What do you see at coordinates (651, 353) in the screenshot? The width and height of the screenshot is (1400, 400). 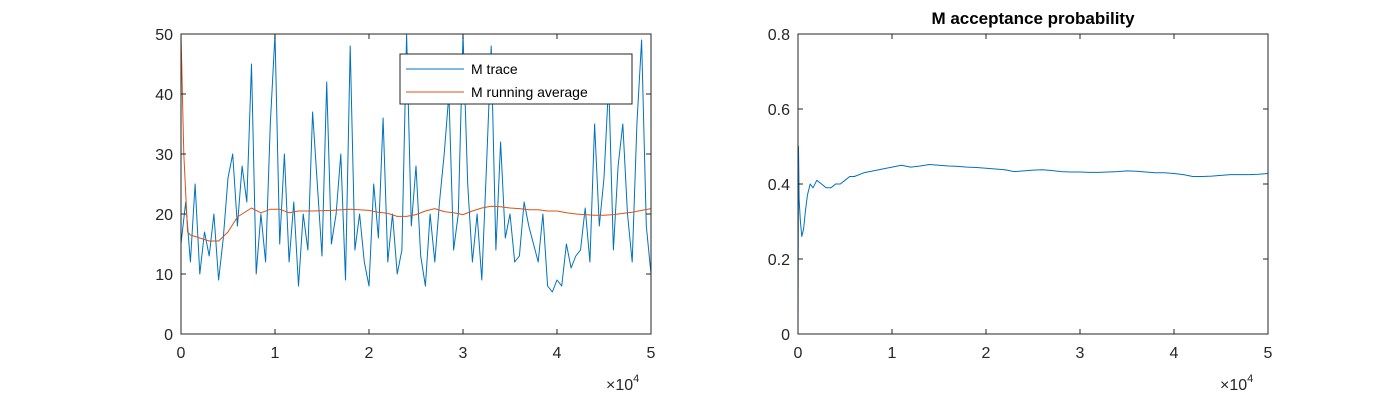 I see `trace-x-tick-label: 5` at bounding box center [651, 353].